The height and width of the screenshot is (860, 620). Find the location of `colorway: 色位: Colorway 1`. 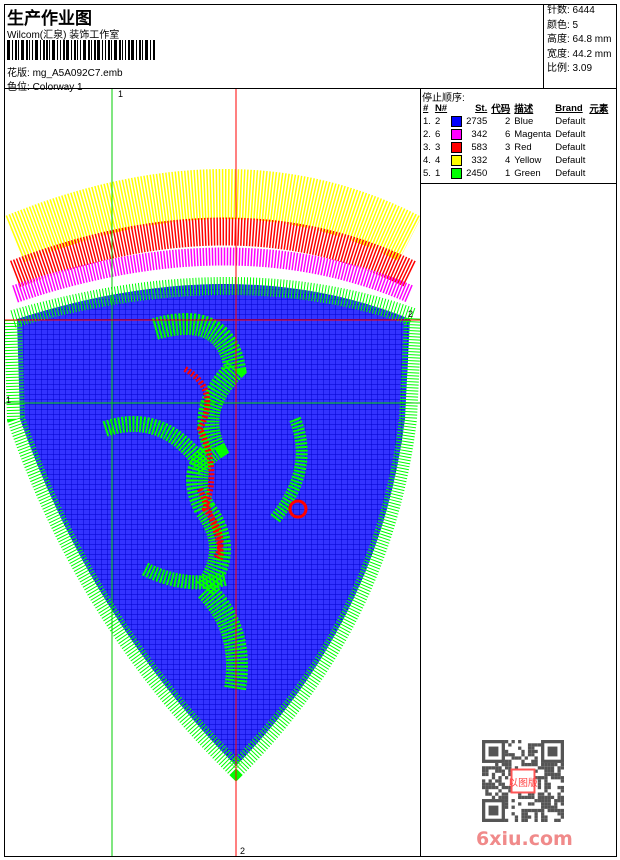

colorway: 色位: Colorway 1 is located at coordinates (45, 85).